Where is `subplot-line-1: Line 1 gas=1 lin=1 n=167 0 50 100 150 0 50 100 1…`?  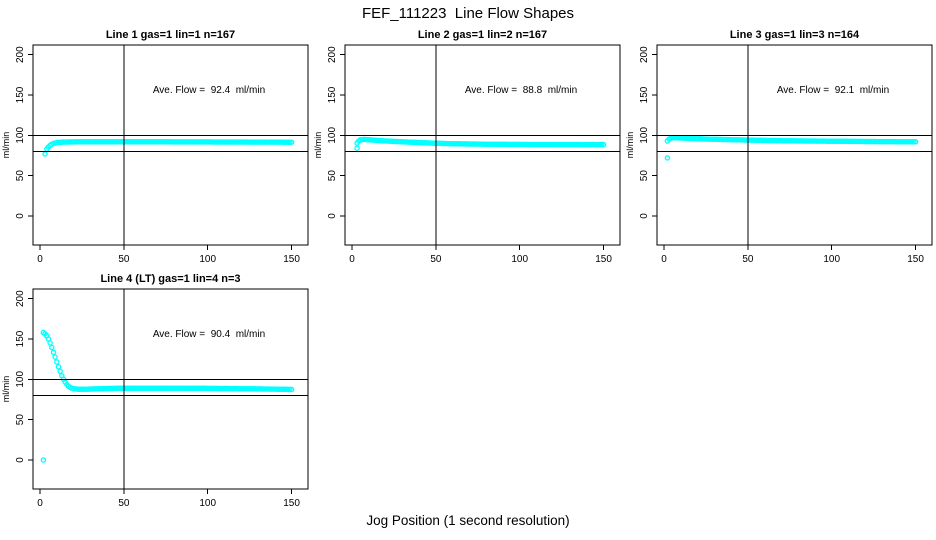 subplot-line-1: Line 1 gas=1 lin=1 n=167 0 50 100 150 0 50 100 1… is located at coordinates (155, 147).